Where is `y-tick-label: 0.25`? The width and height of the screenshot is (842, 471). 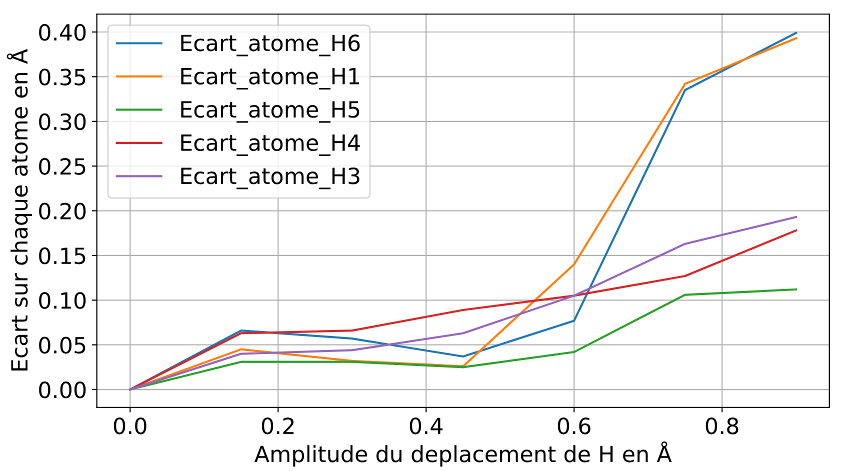
y-tick-label: 0.25 is located at coordinates (62, 166).